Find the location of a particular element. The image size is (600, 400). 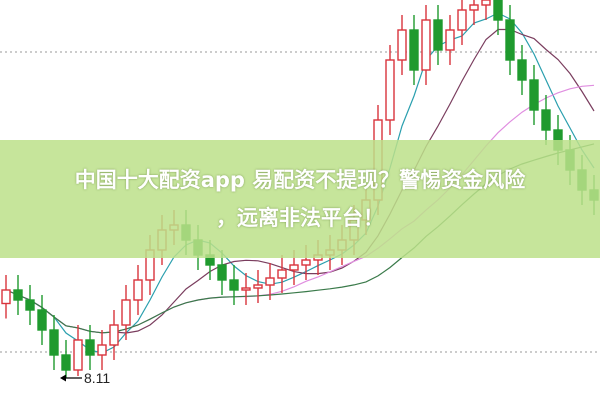

title-line-1: 中国十大配资app 易配资不提现？警惕资金风险 is located at coordinates (300, 180).